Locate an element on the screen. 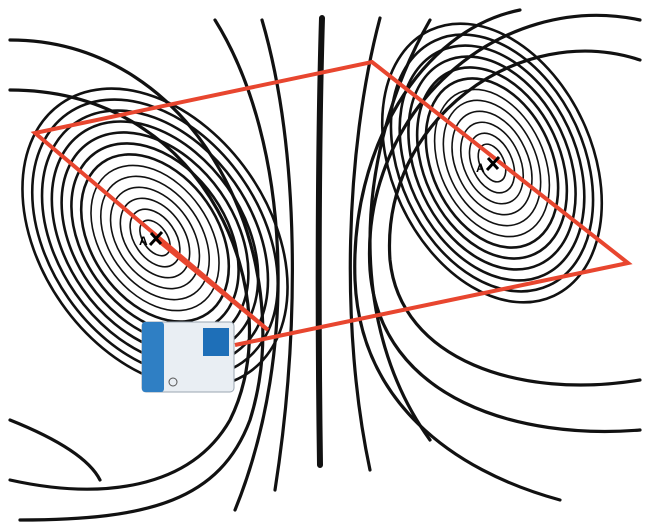 Image resolution: width=649 pixels, height=529 pixels. device-side is located at coordinates (153, 357).